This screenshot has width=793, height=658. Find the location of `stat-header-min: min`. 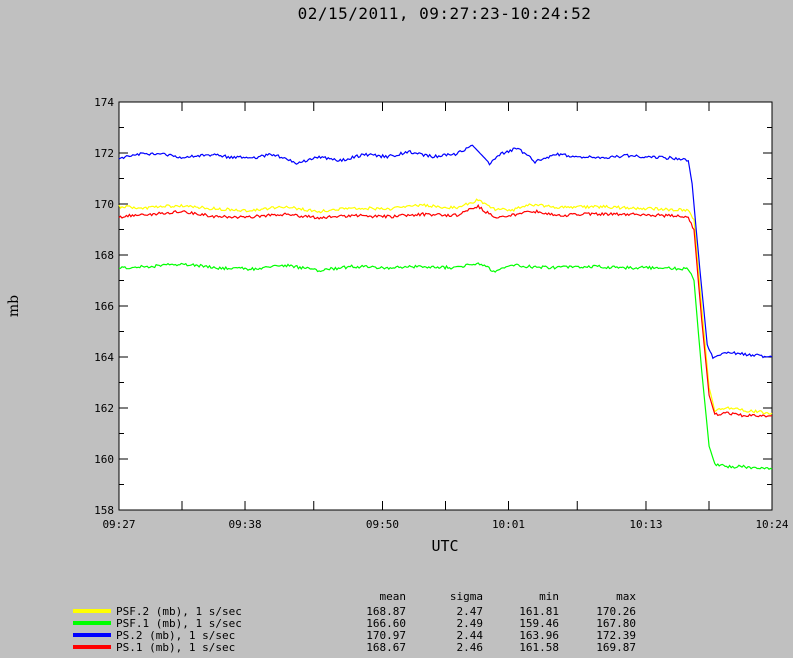

stat-header-min: min is located at coordinates (549, 596).